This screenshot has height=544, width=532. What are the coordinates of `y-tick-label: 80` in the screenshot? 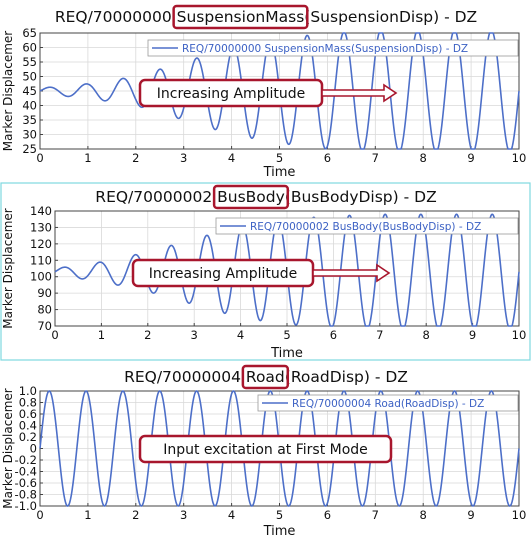 It's located at (44, 310).